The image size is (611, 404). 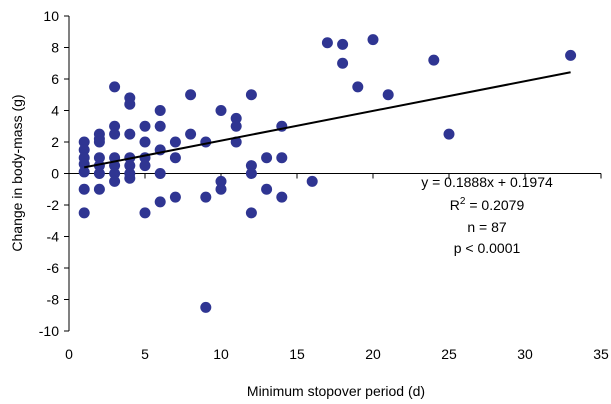 What do you see at coordinates (55, 79) in the screenshot?
I see `y-tick-label: 6` at bounding box center [55, 79].